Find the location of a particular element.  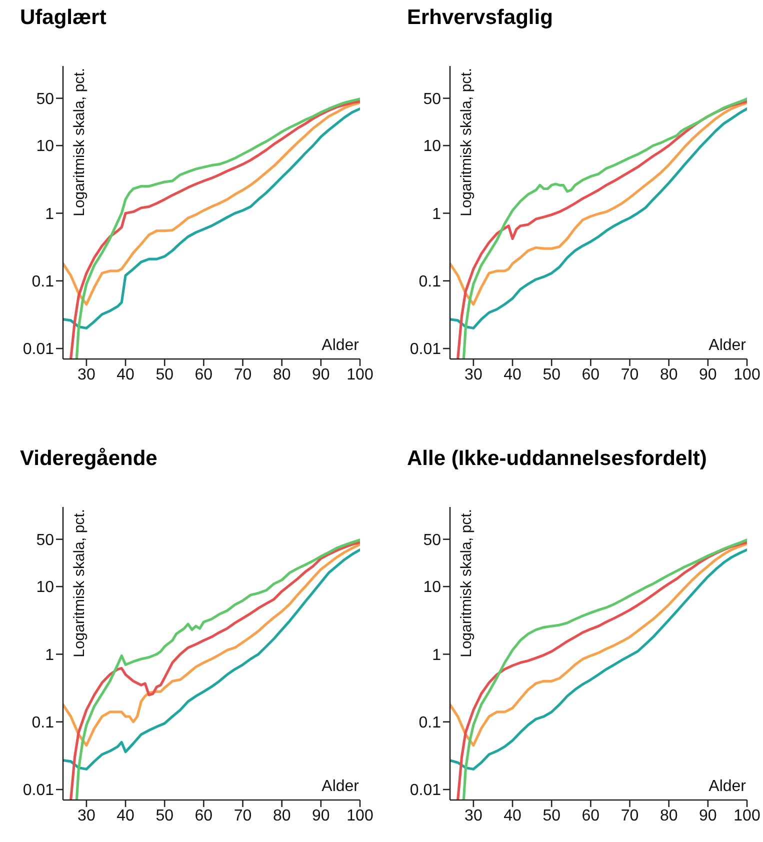

chart-title: Videregående is located at coordinates (89, 459).